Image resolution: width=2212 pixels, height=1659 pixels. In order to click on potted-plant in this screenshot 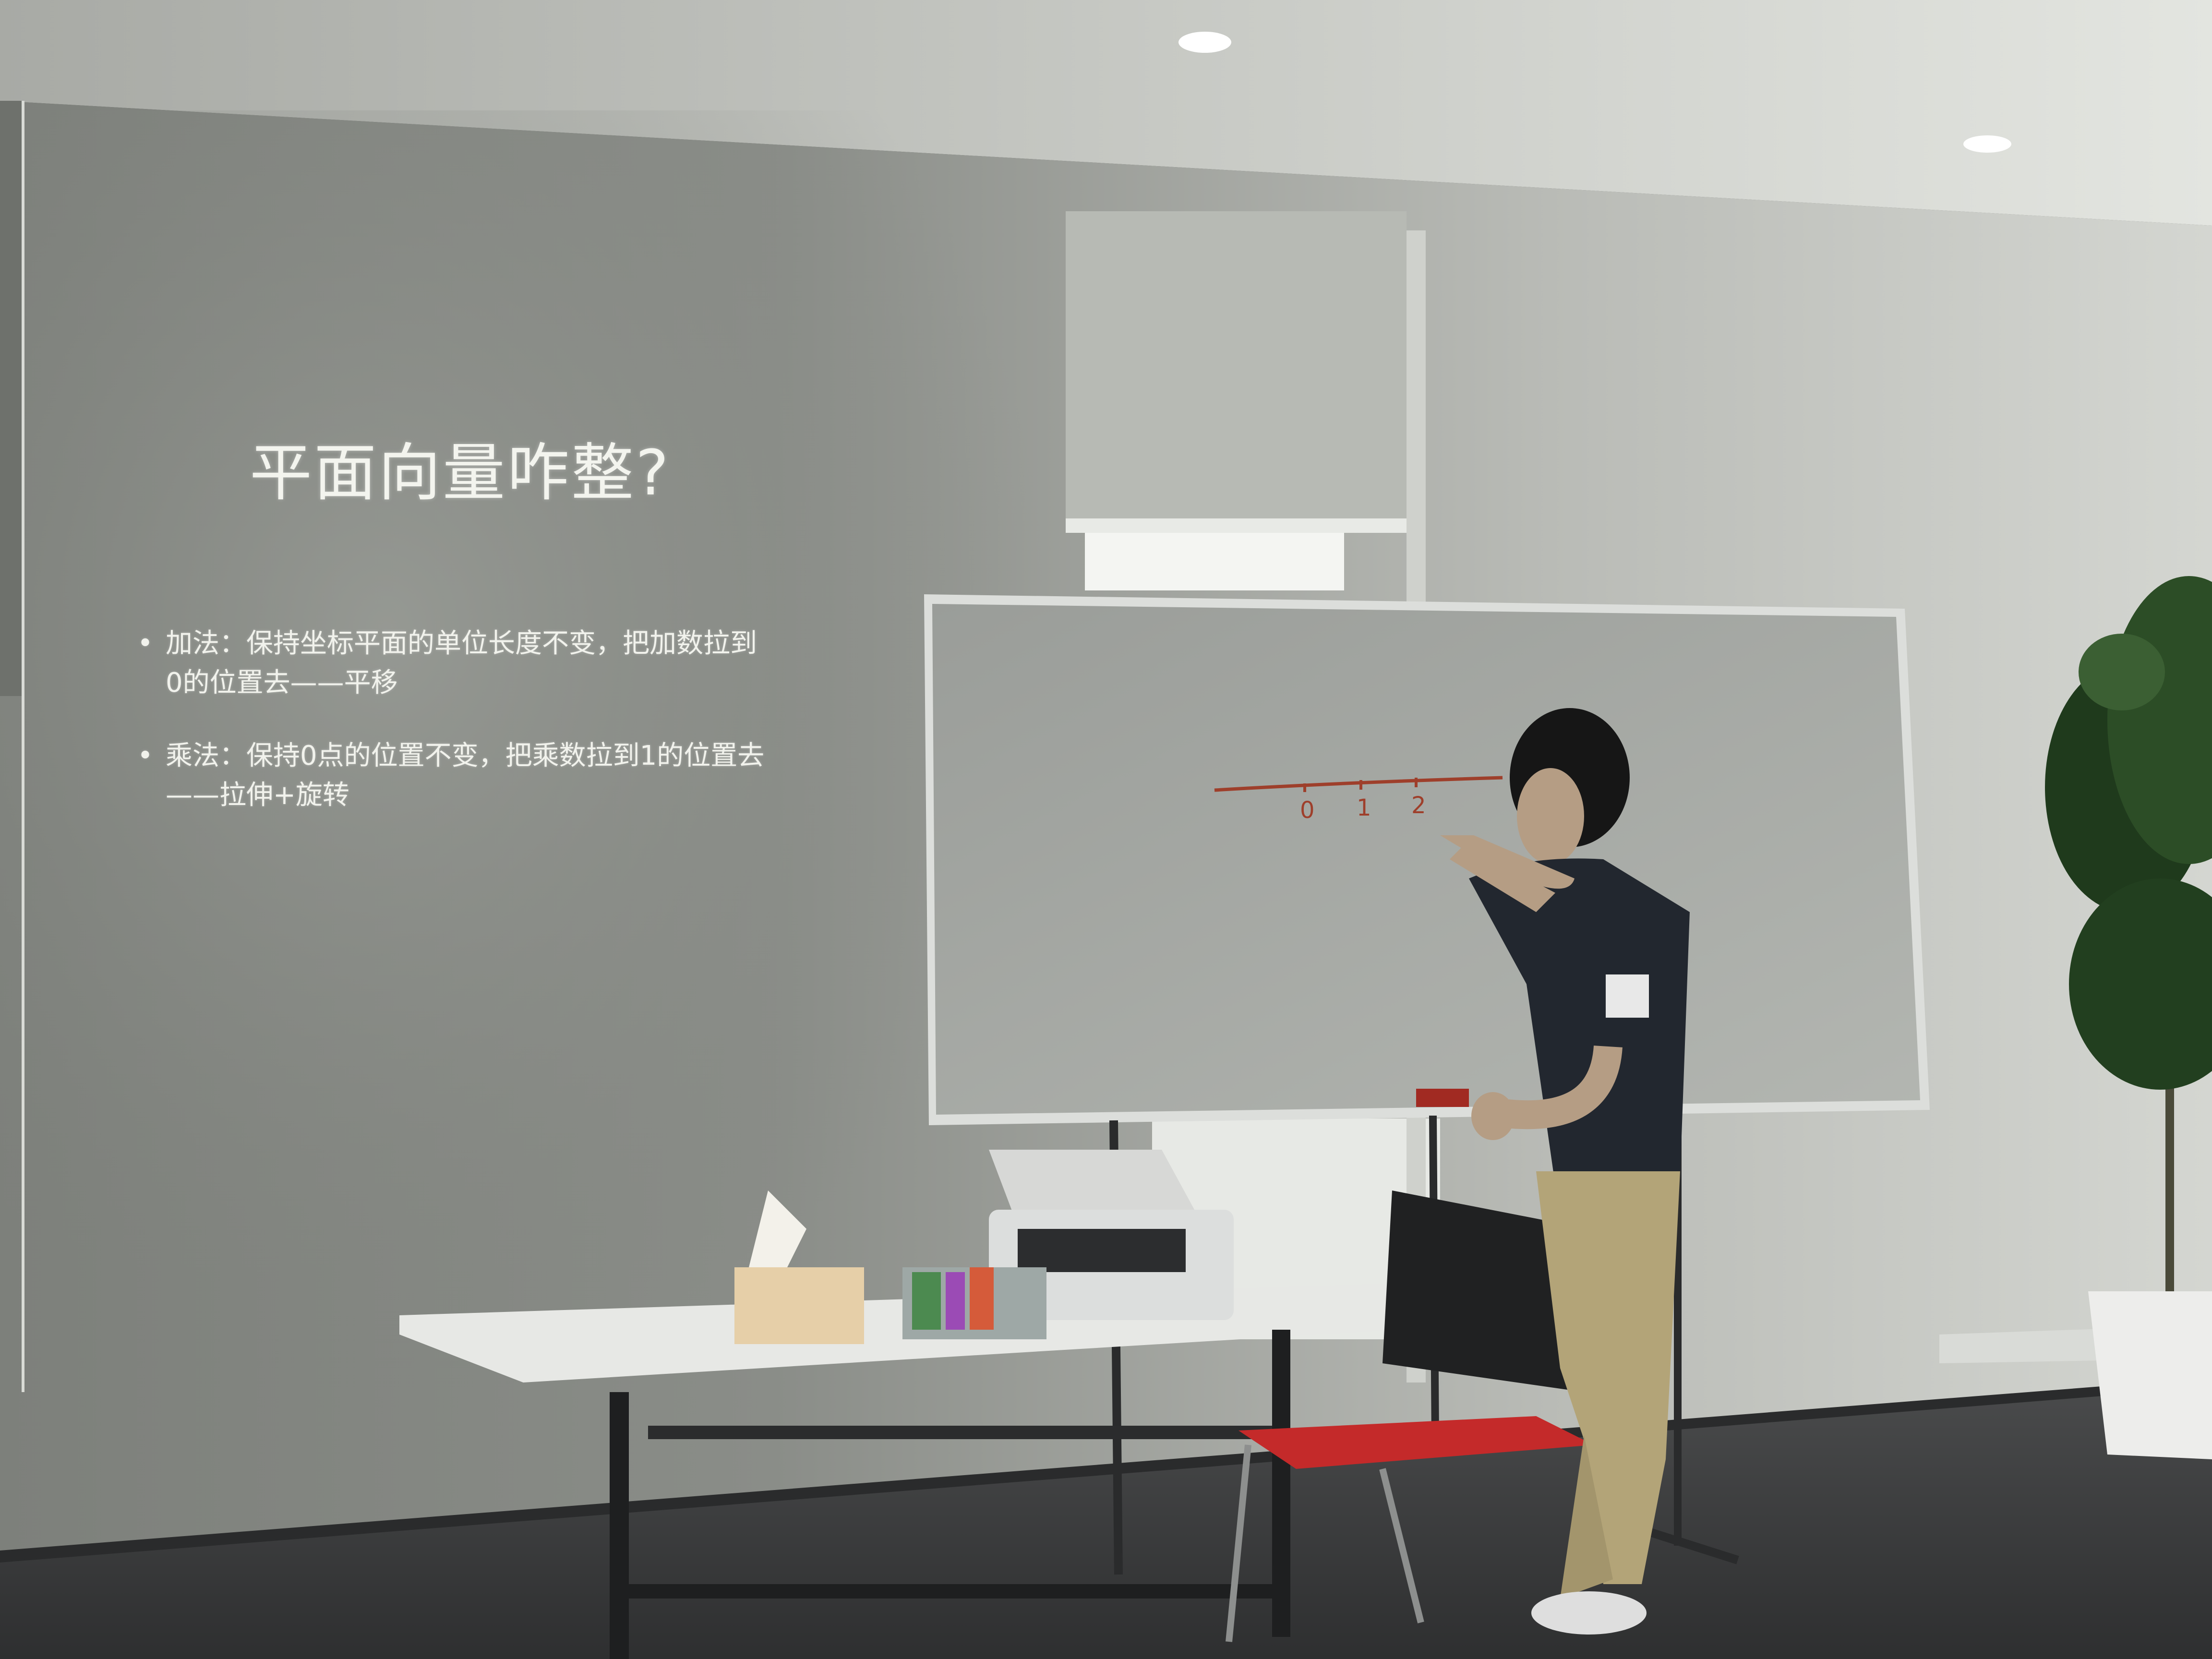, I will do `click(2128, 1018)`.